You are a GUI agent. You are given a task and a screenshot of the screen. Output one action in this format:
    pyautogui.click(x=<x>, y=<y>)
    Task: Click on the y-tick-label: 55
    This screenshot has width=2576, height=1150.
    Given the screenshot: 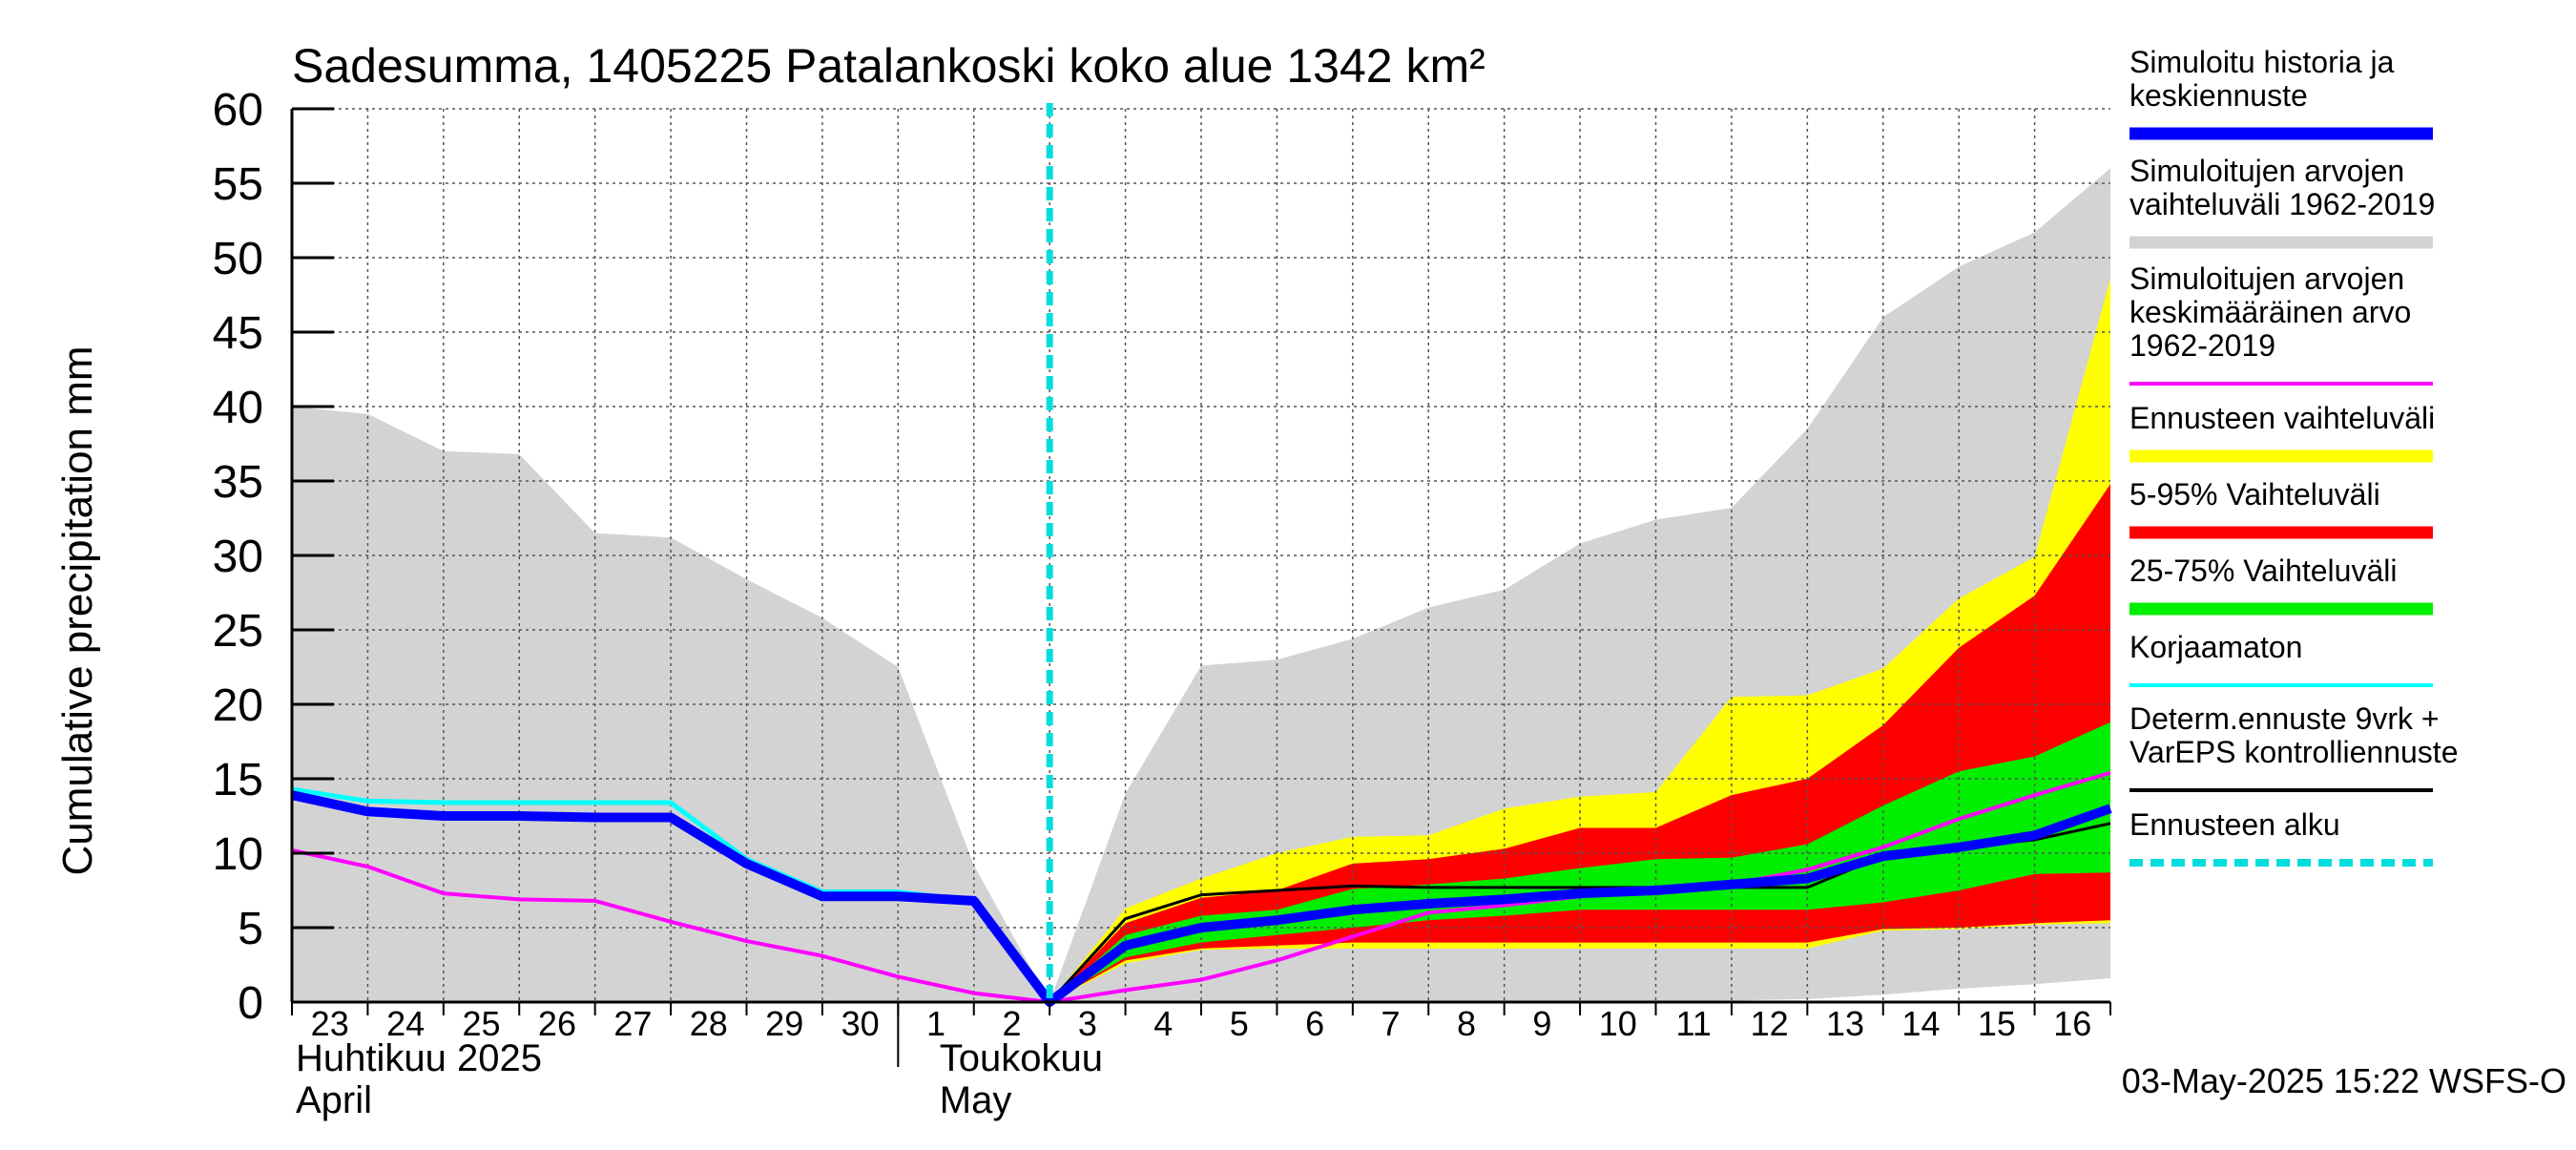 What is the action you would take?
    pyautogui.click(x=238, y=184)
    